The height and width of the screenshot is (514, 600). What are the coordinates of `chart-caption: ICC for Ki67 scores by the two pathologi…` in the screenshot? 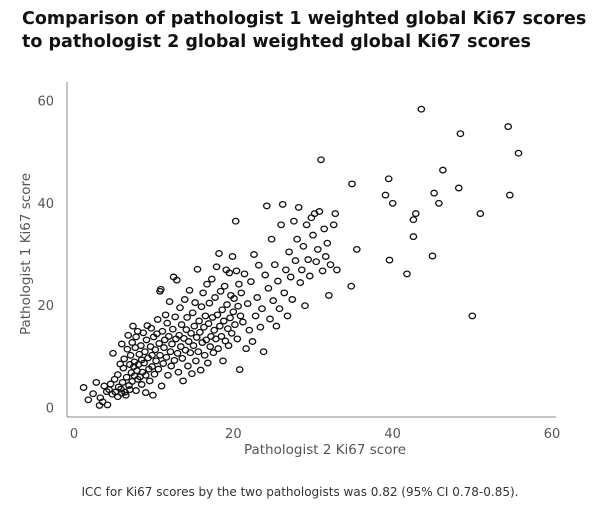 It's located at (300, 492).